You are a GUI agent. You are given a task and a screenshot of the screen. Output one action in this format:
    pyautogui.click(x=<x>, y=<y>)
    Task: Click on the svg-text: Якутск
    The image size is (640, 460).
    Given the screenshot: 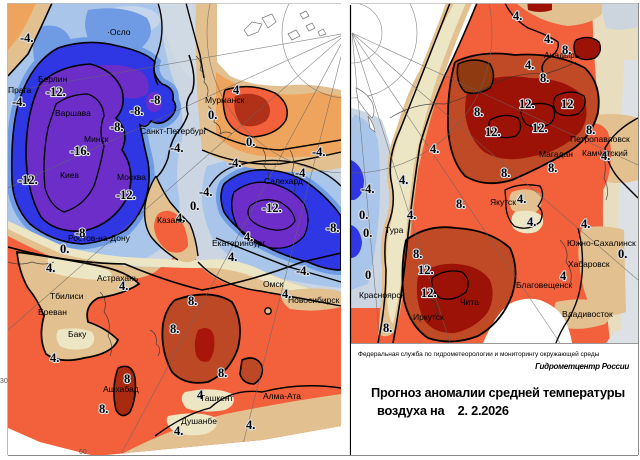 What is the action you would take?
    pyautogui.click(x=503, y=202)
    